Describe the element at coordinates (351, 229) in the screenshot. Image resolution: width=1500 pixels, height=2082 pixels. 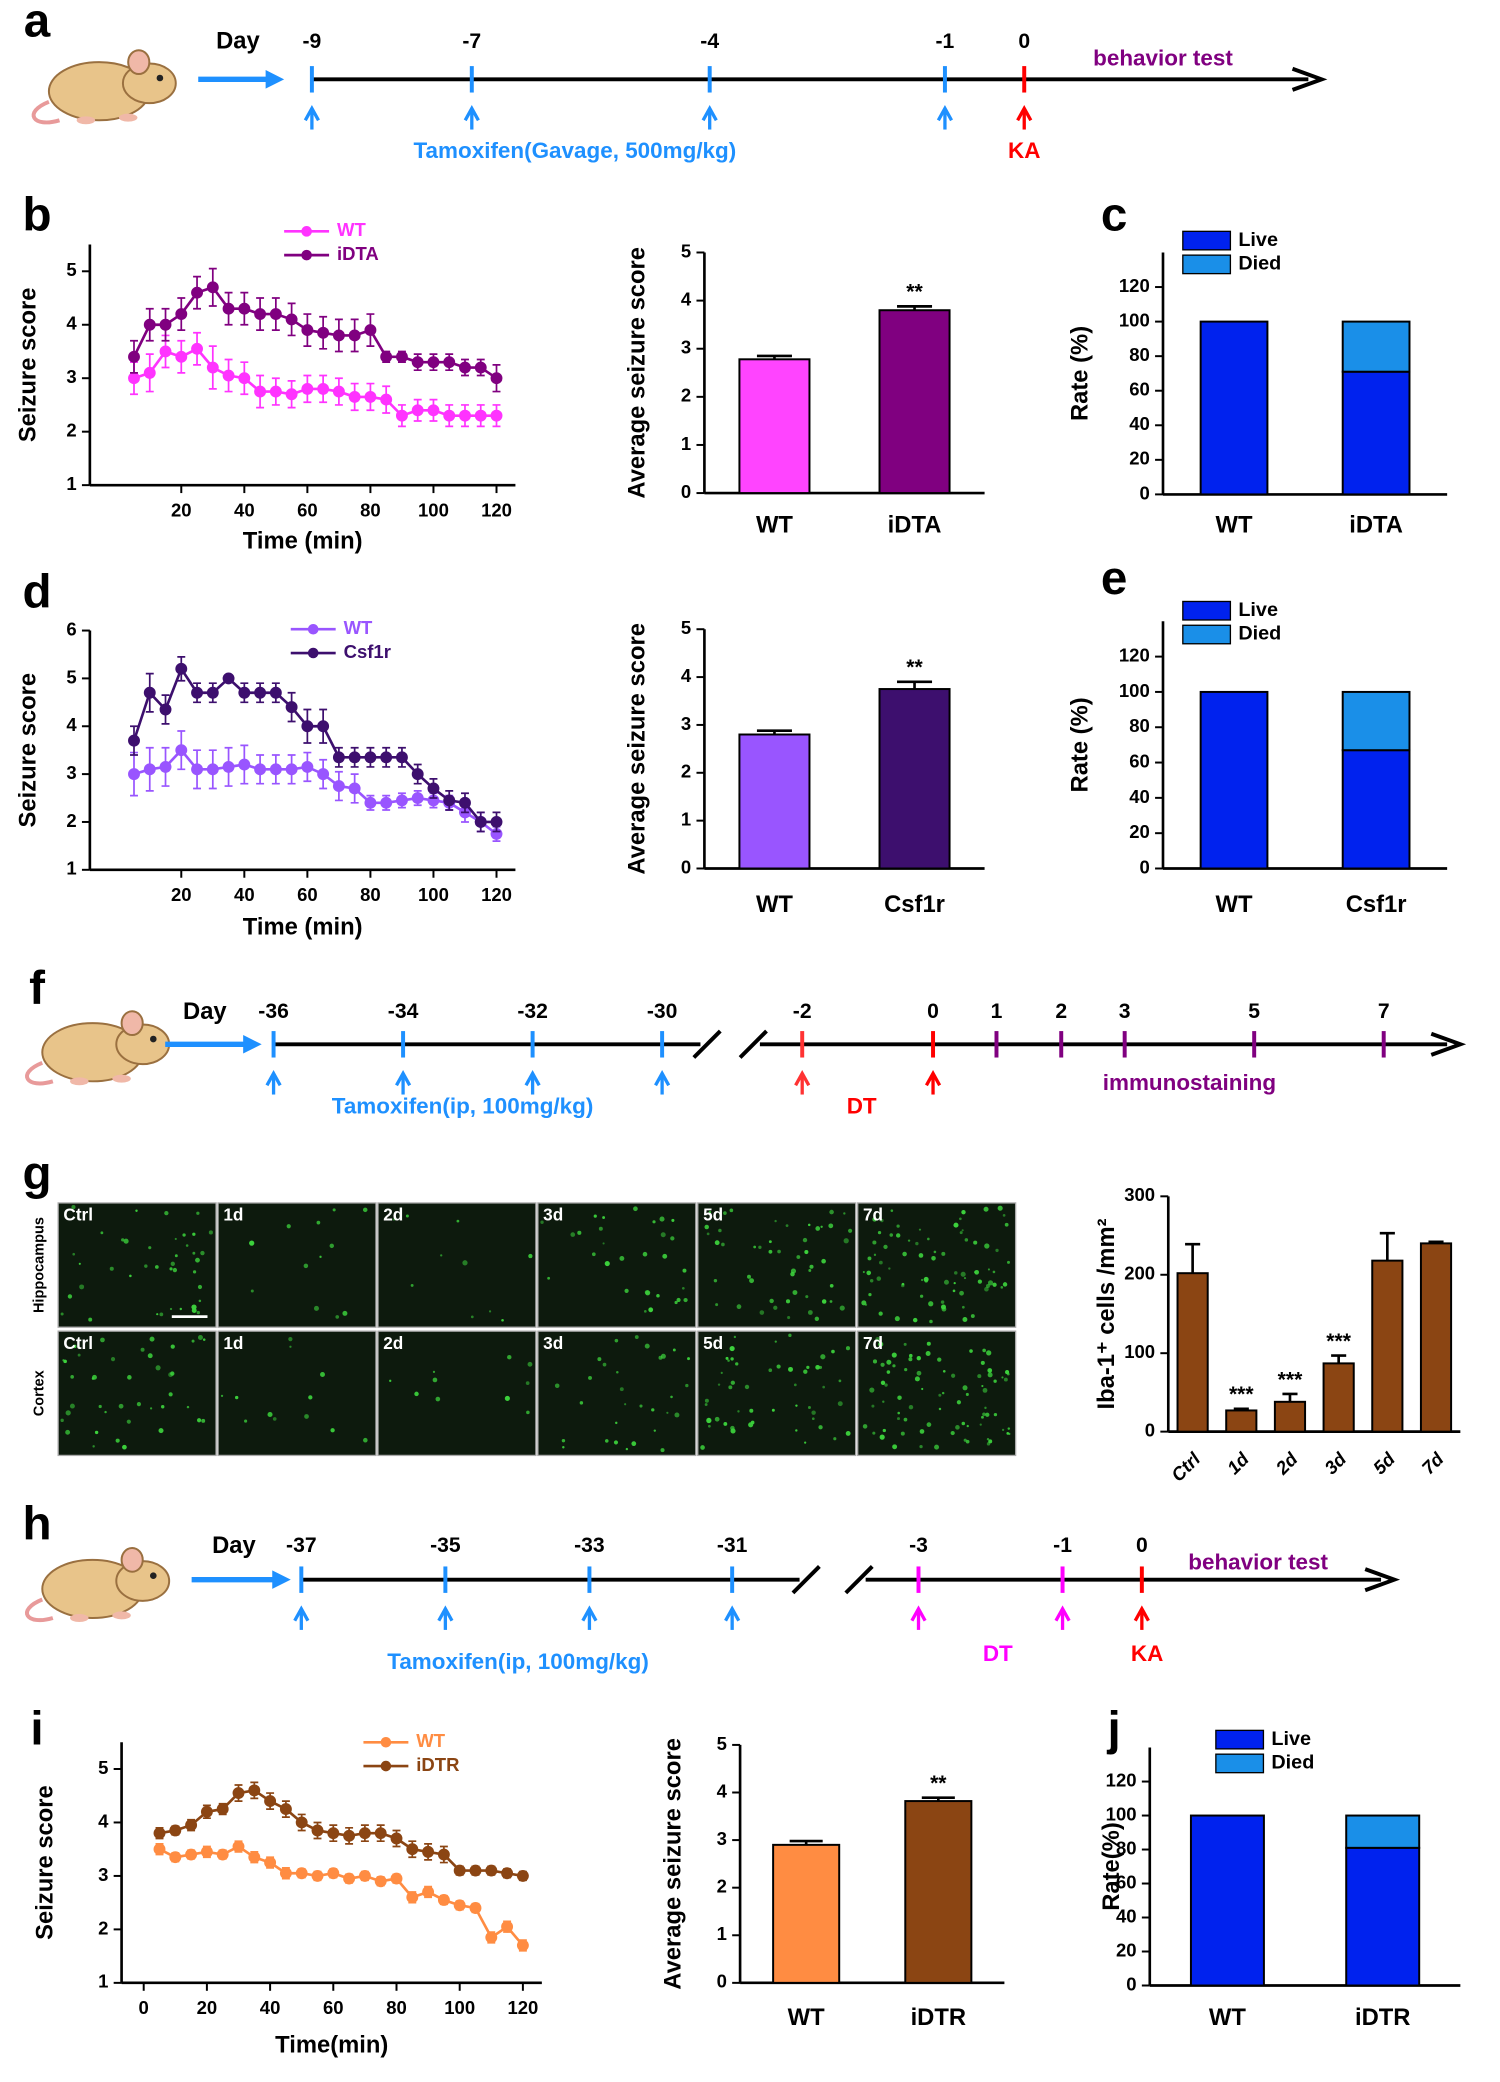
I see `legend-label: WT` at that location.